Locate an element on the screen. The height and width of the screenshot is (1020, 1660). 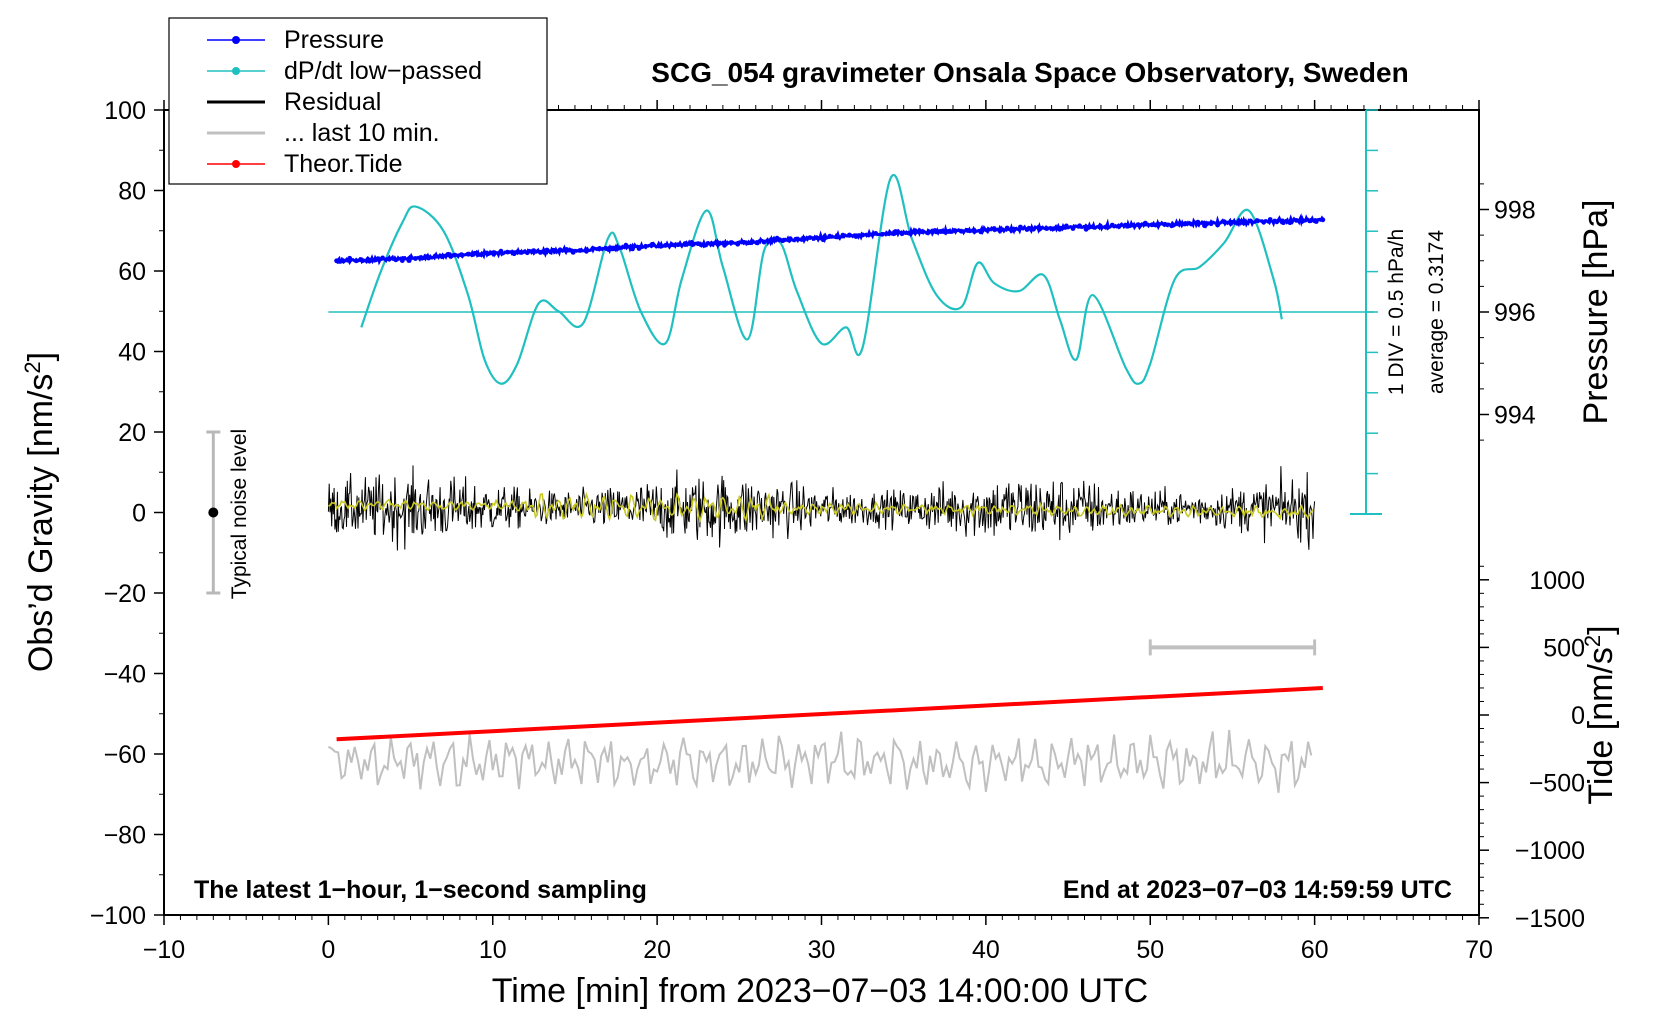
legend-label: Residual is located at coordinates (332, 102).